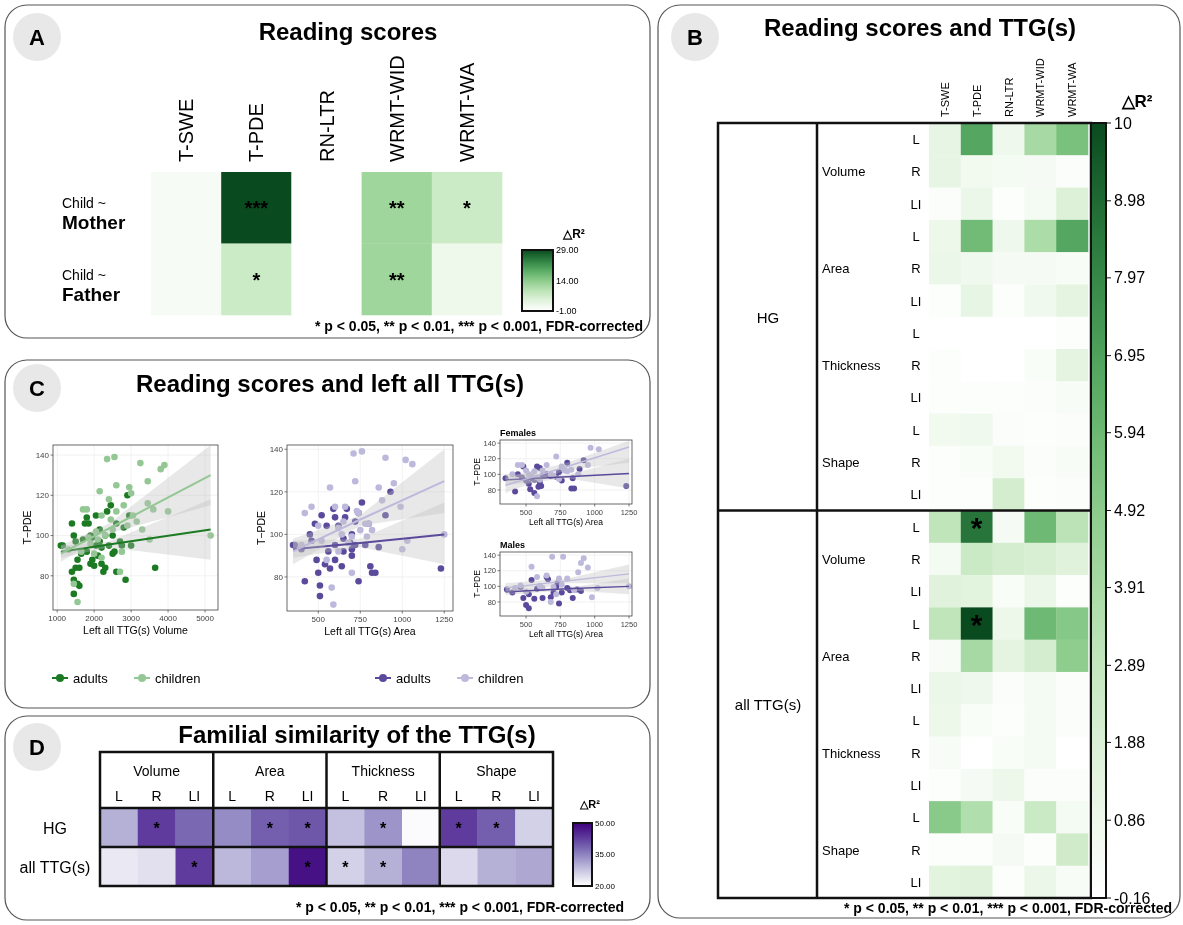 This screenshot has width=1183, height=925. What do you see at coordinates (460, 907) in the screenshot?
I see `text: * p < 0.05, ** p < 0.01, *** p < 0.001, FDR-corrected` at bounding box center [460, 907].